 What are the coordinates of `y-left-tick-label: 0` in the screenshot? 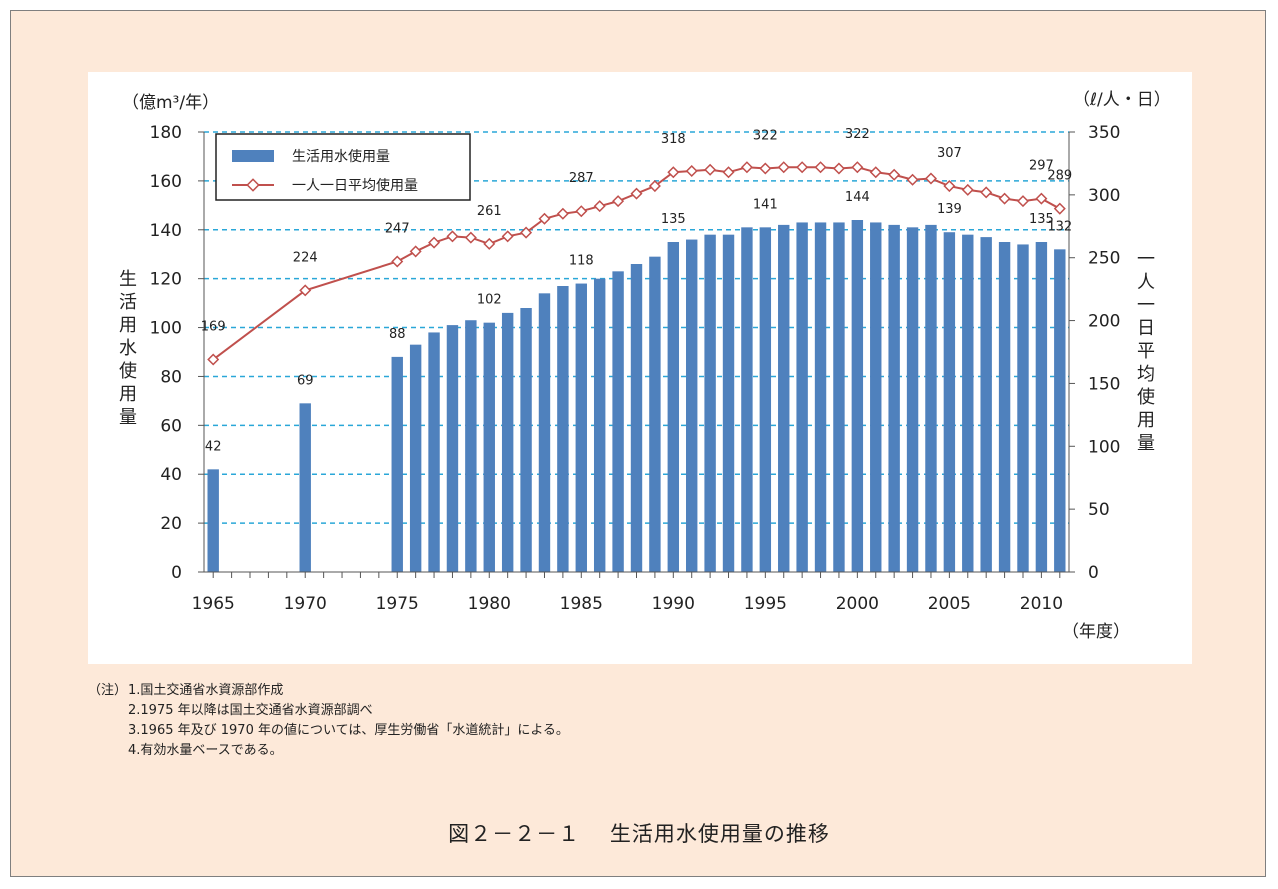 It's located at (176, 573).